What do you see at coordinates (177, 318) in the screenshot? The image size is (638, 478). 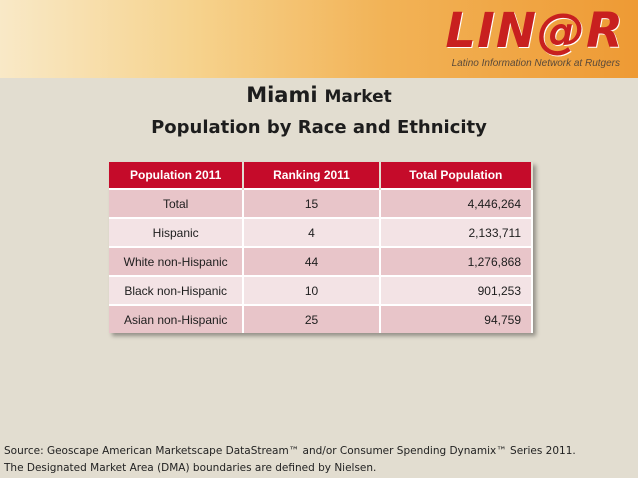 I see `row-label: Asian non-Hispanic` at bounding box center [177, 318].